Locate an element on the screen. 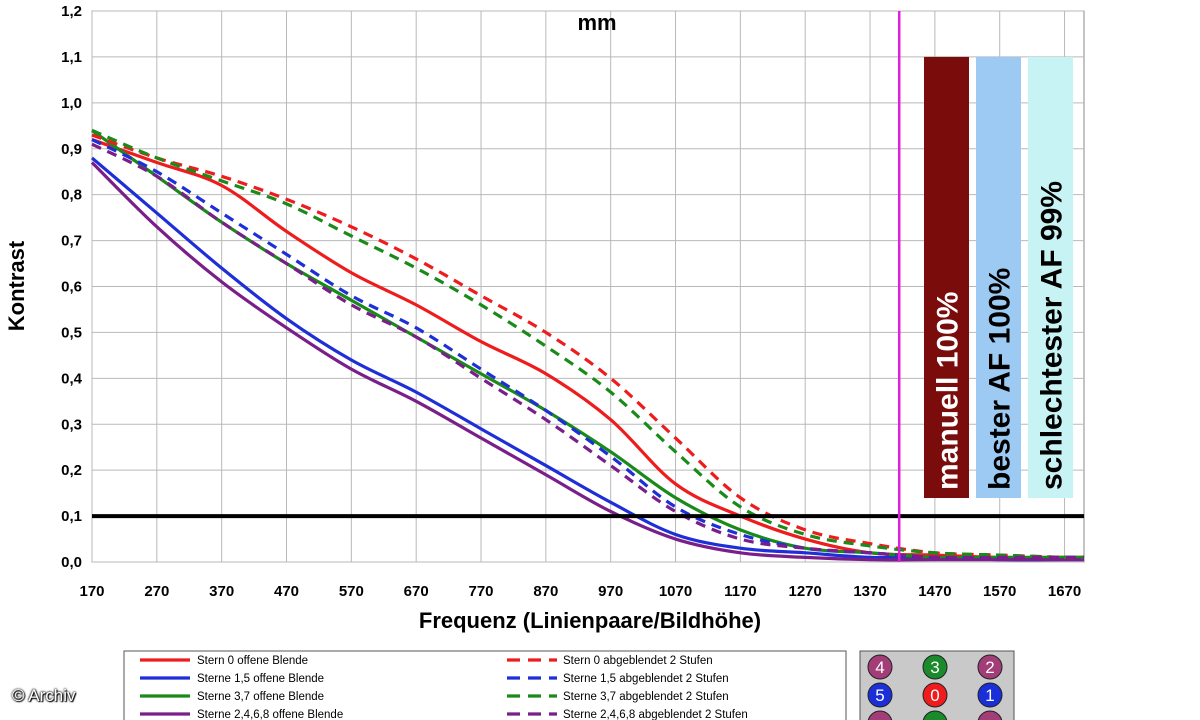 The image size is (1200, 720). star-panel: 4 3 2 5 0 1 is located at coordinates (937, 685).